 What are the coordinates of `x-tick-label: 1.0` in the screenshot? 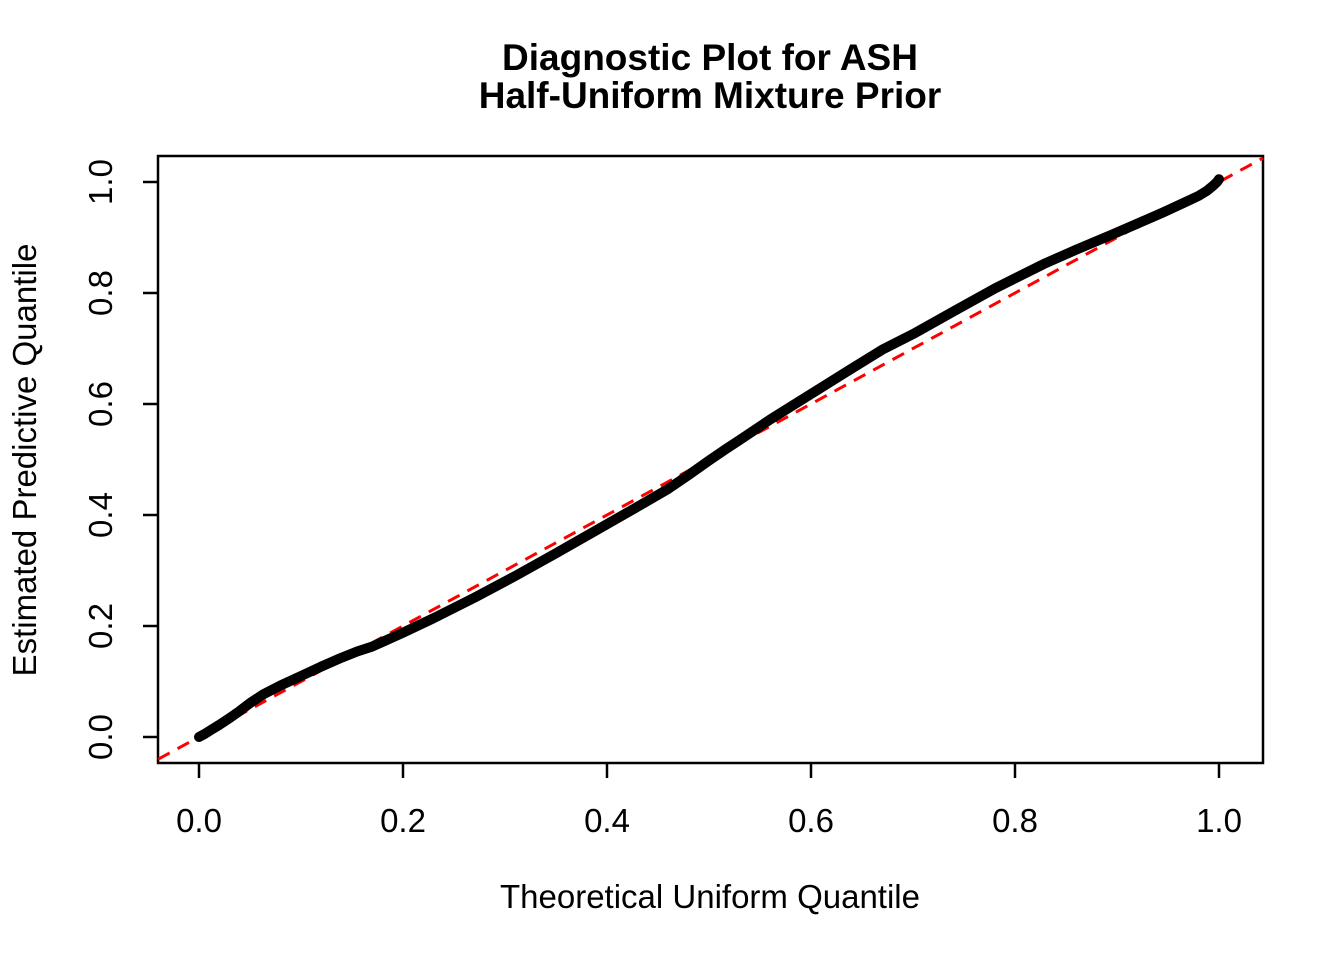 It's located at (1219, 820).